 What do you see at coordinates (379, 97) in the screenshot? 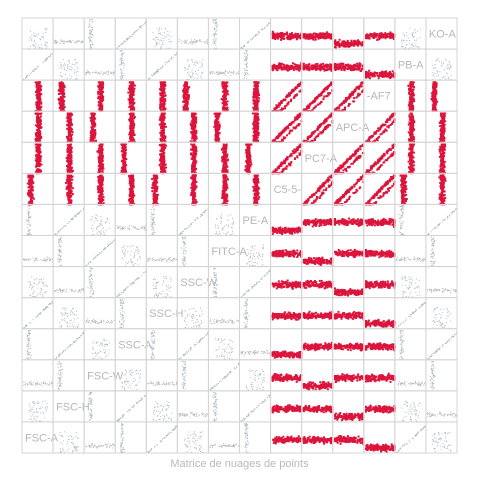
I see `diagonal-label: -AF7` at bounding box center [379, 97].